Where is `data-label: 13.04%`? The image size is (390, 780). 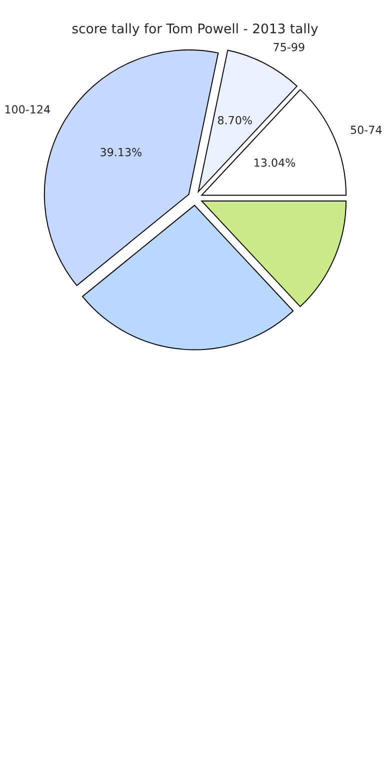
data-label: 13.04% is located at coordinates (275, 162).